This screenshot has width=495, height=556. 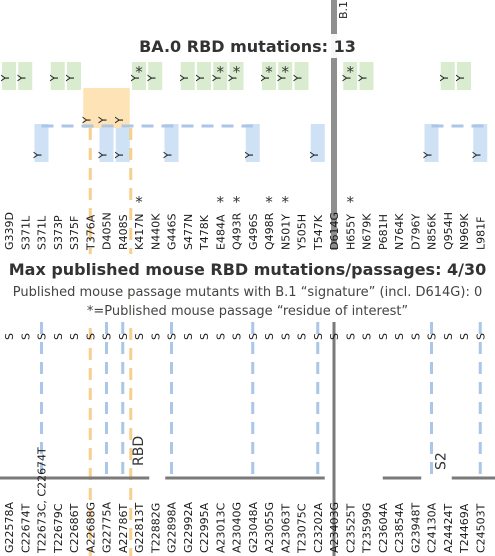 I want to click on aa-label: G496S, so click(x=253, y=231).